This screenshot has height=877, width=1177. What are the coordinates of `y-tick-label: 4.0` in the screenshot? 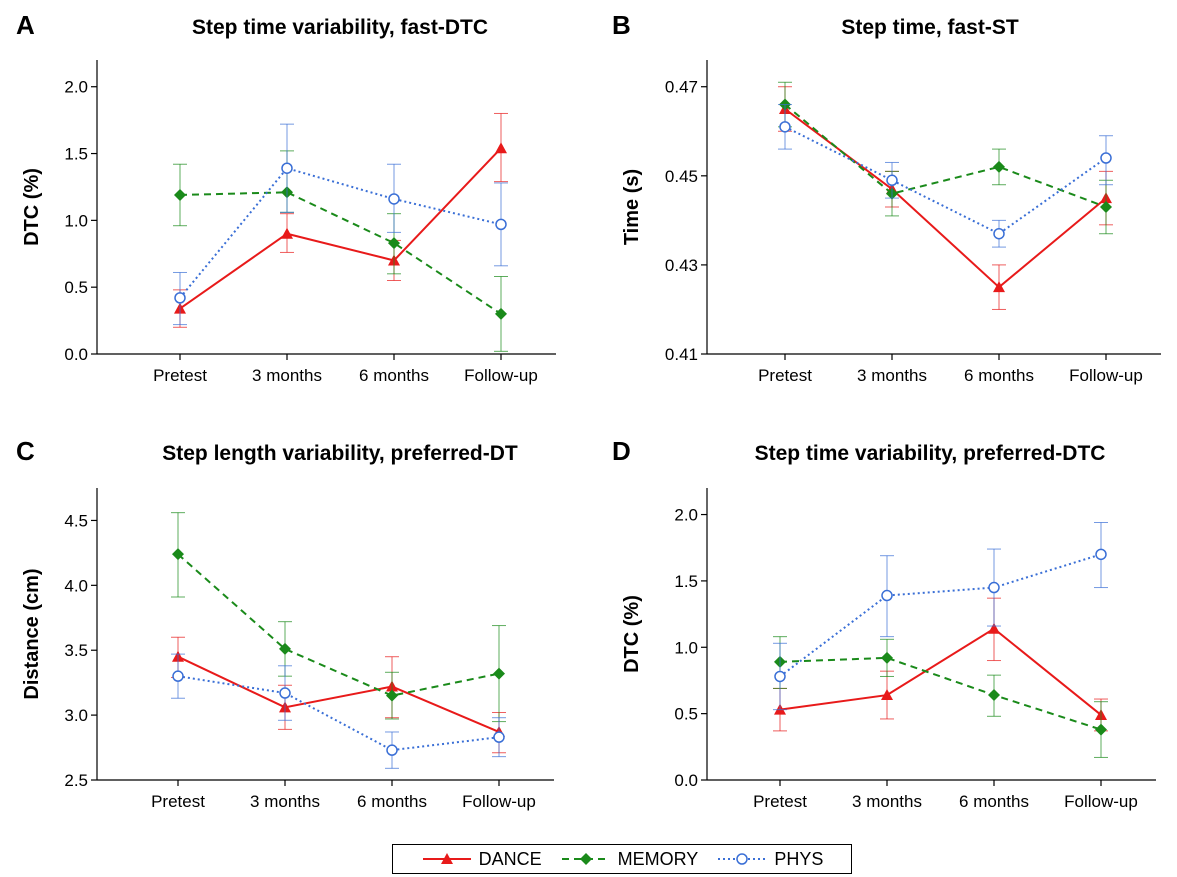 It's located at (76, 585).